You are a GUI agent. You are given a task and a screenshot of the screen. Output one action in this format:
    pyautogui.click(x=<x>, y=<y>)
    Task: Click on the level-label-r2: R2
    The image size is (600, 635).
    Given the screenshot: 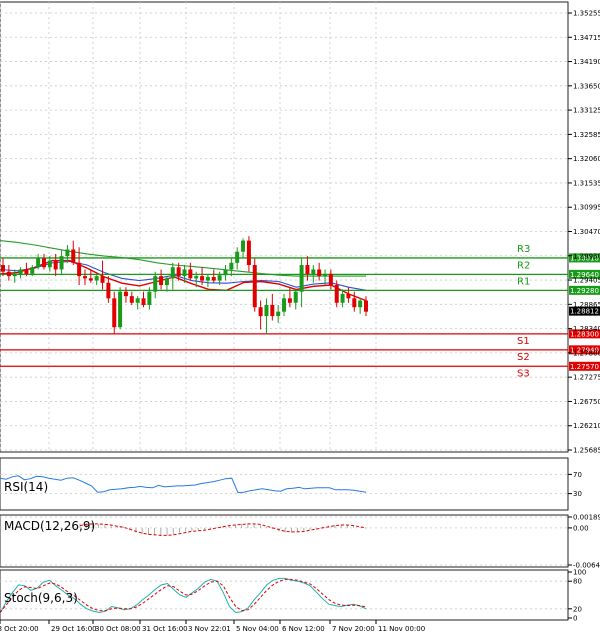 What is the action you would take?
    pyautogui.click(x=523, y=265)
    